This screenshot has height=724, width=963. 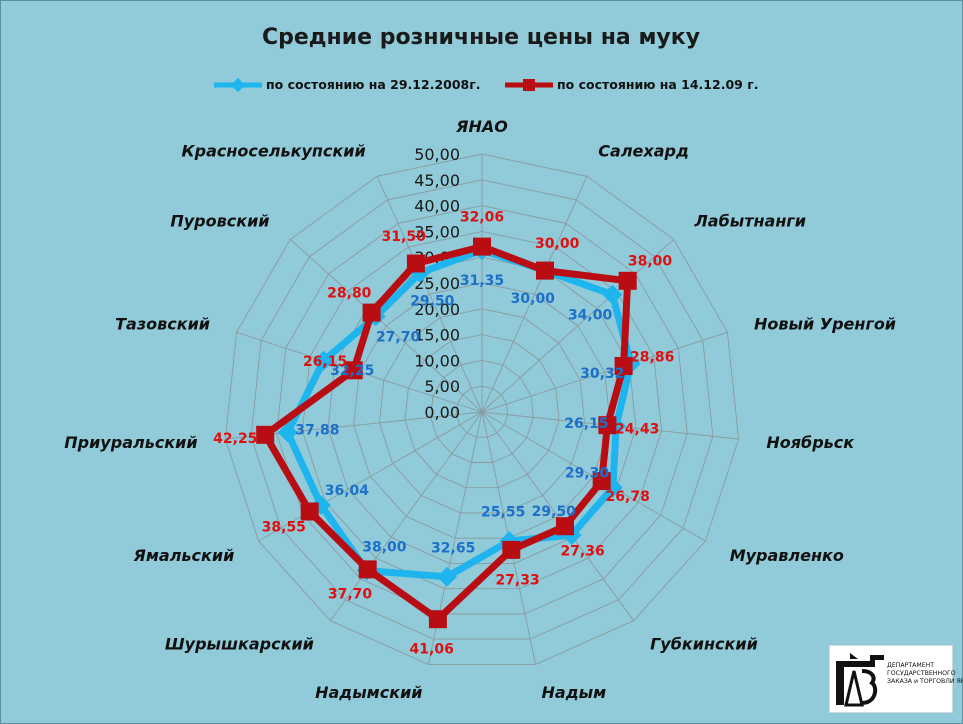 What do you see at coordinates (860, 680) in the screenshot?
I see `emblem-icon` at bounding box center [860, 680].